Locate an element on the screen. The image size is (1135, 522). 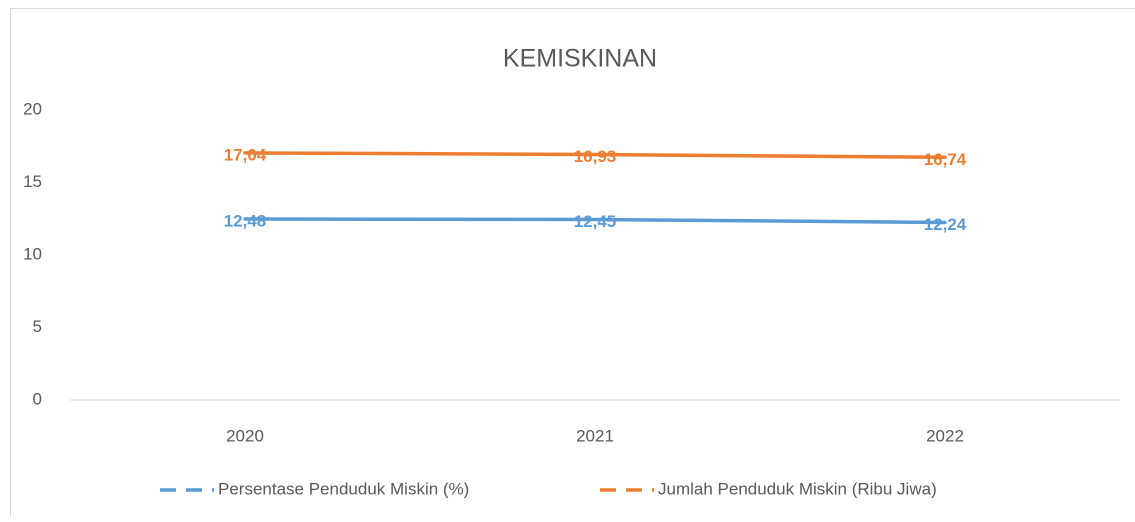
x-tick-label: 2020 is located at coordinates (245, 435).